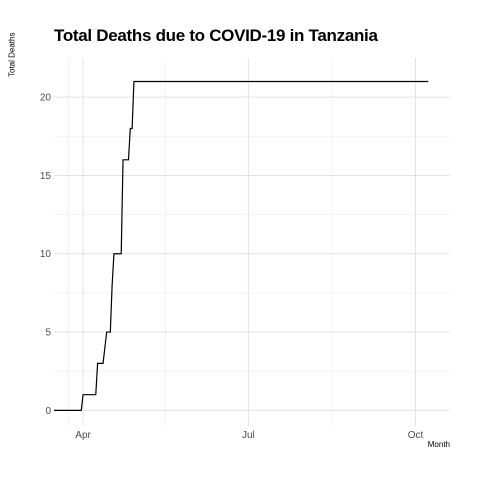 The width and height of the screenshot is (480, 480). What do you see at coordinates (216, 35) in the screenshot?
I see `chart-title: Total Deaths due to COVID-19 in Tanzania` at bounding box center [216, 35].